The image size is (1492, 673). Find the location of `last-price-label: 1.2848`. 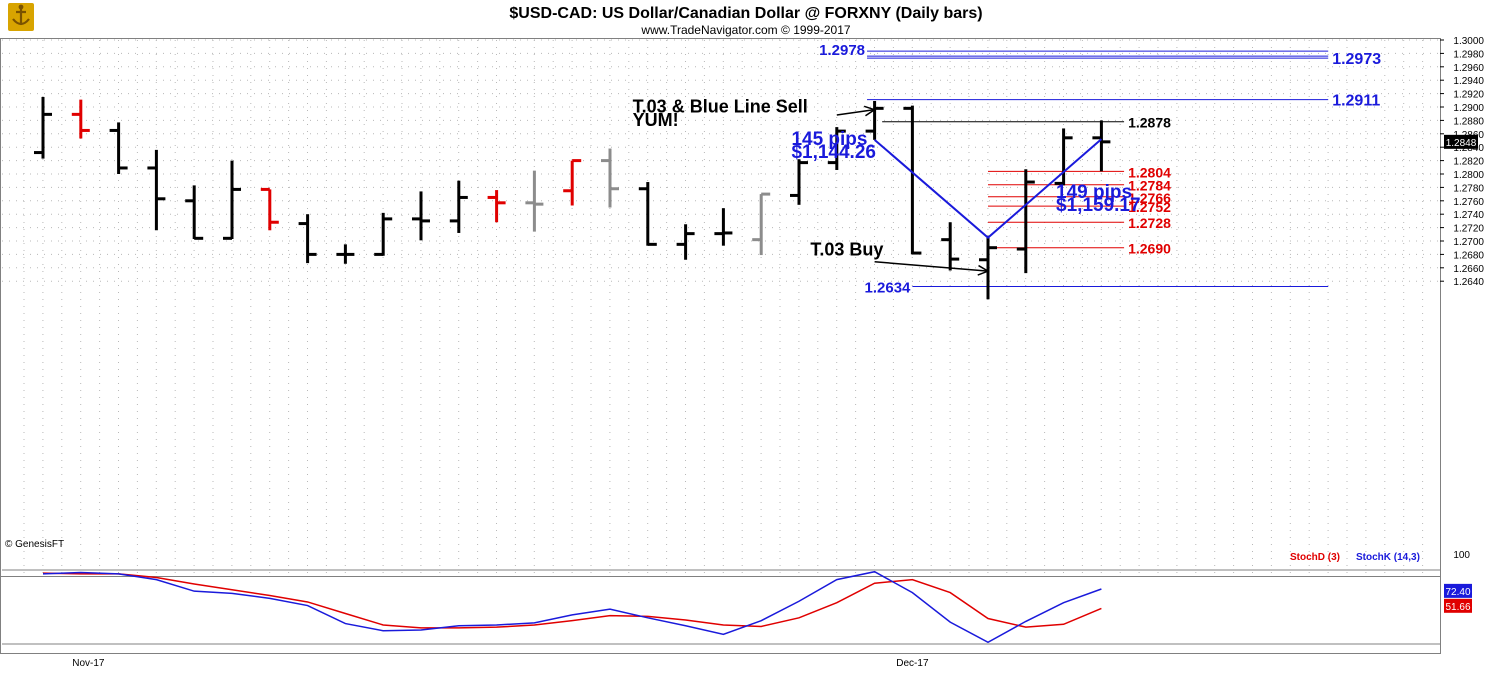

last-price-label: 1.2848 is located at coordinates (1461, 143).